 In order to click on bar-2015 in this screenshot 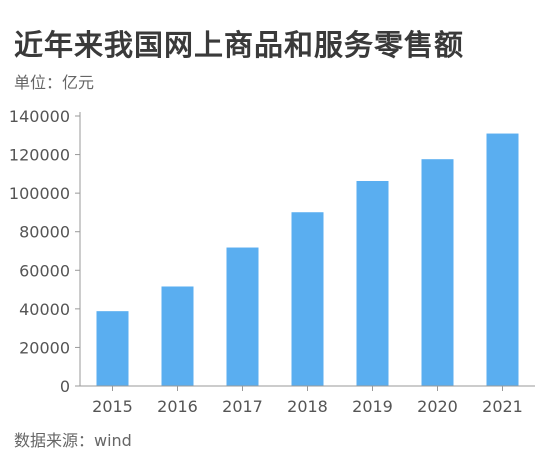, I will do `click(112, 348)`.